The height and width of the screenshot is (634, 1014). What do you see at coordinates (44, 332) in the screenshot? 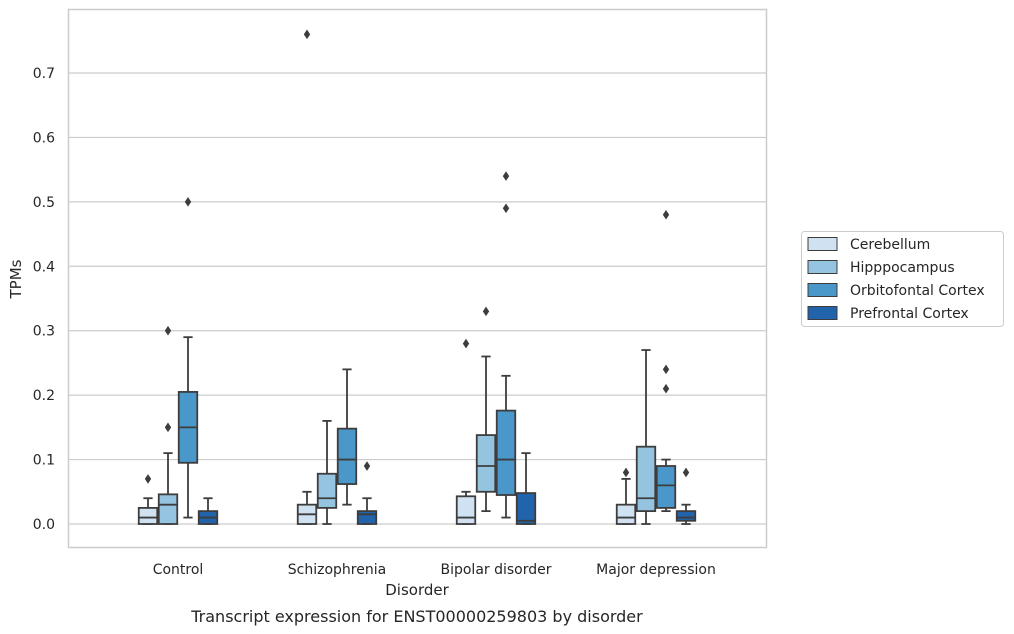
I see `y-tick-label: 0.3` at bounding box center [44, 332].